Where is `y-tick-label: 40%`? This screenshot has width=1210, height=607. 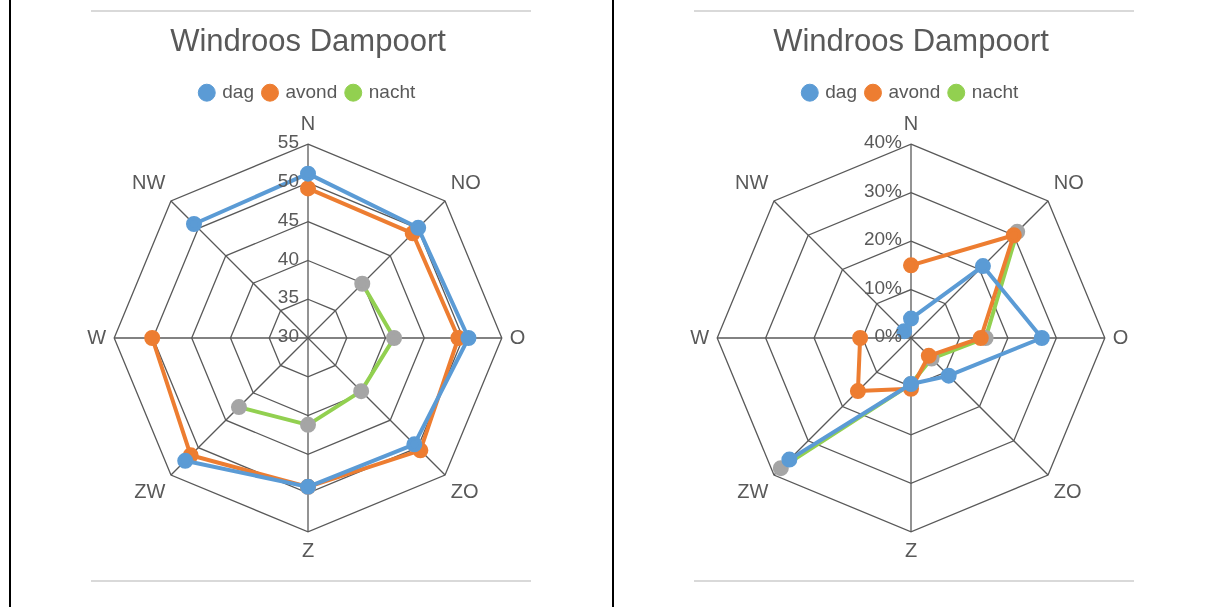 y-tick-label: 40% is located at coordinates (882, 142).